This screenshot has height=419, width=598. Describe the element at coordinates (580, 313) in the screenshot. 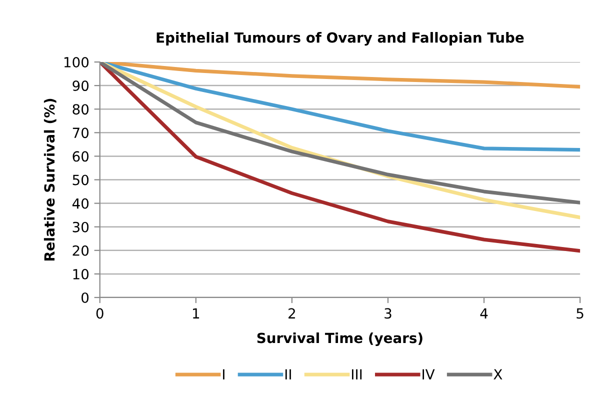

I see `x-tick-label: 5` at that location.